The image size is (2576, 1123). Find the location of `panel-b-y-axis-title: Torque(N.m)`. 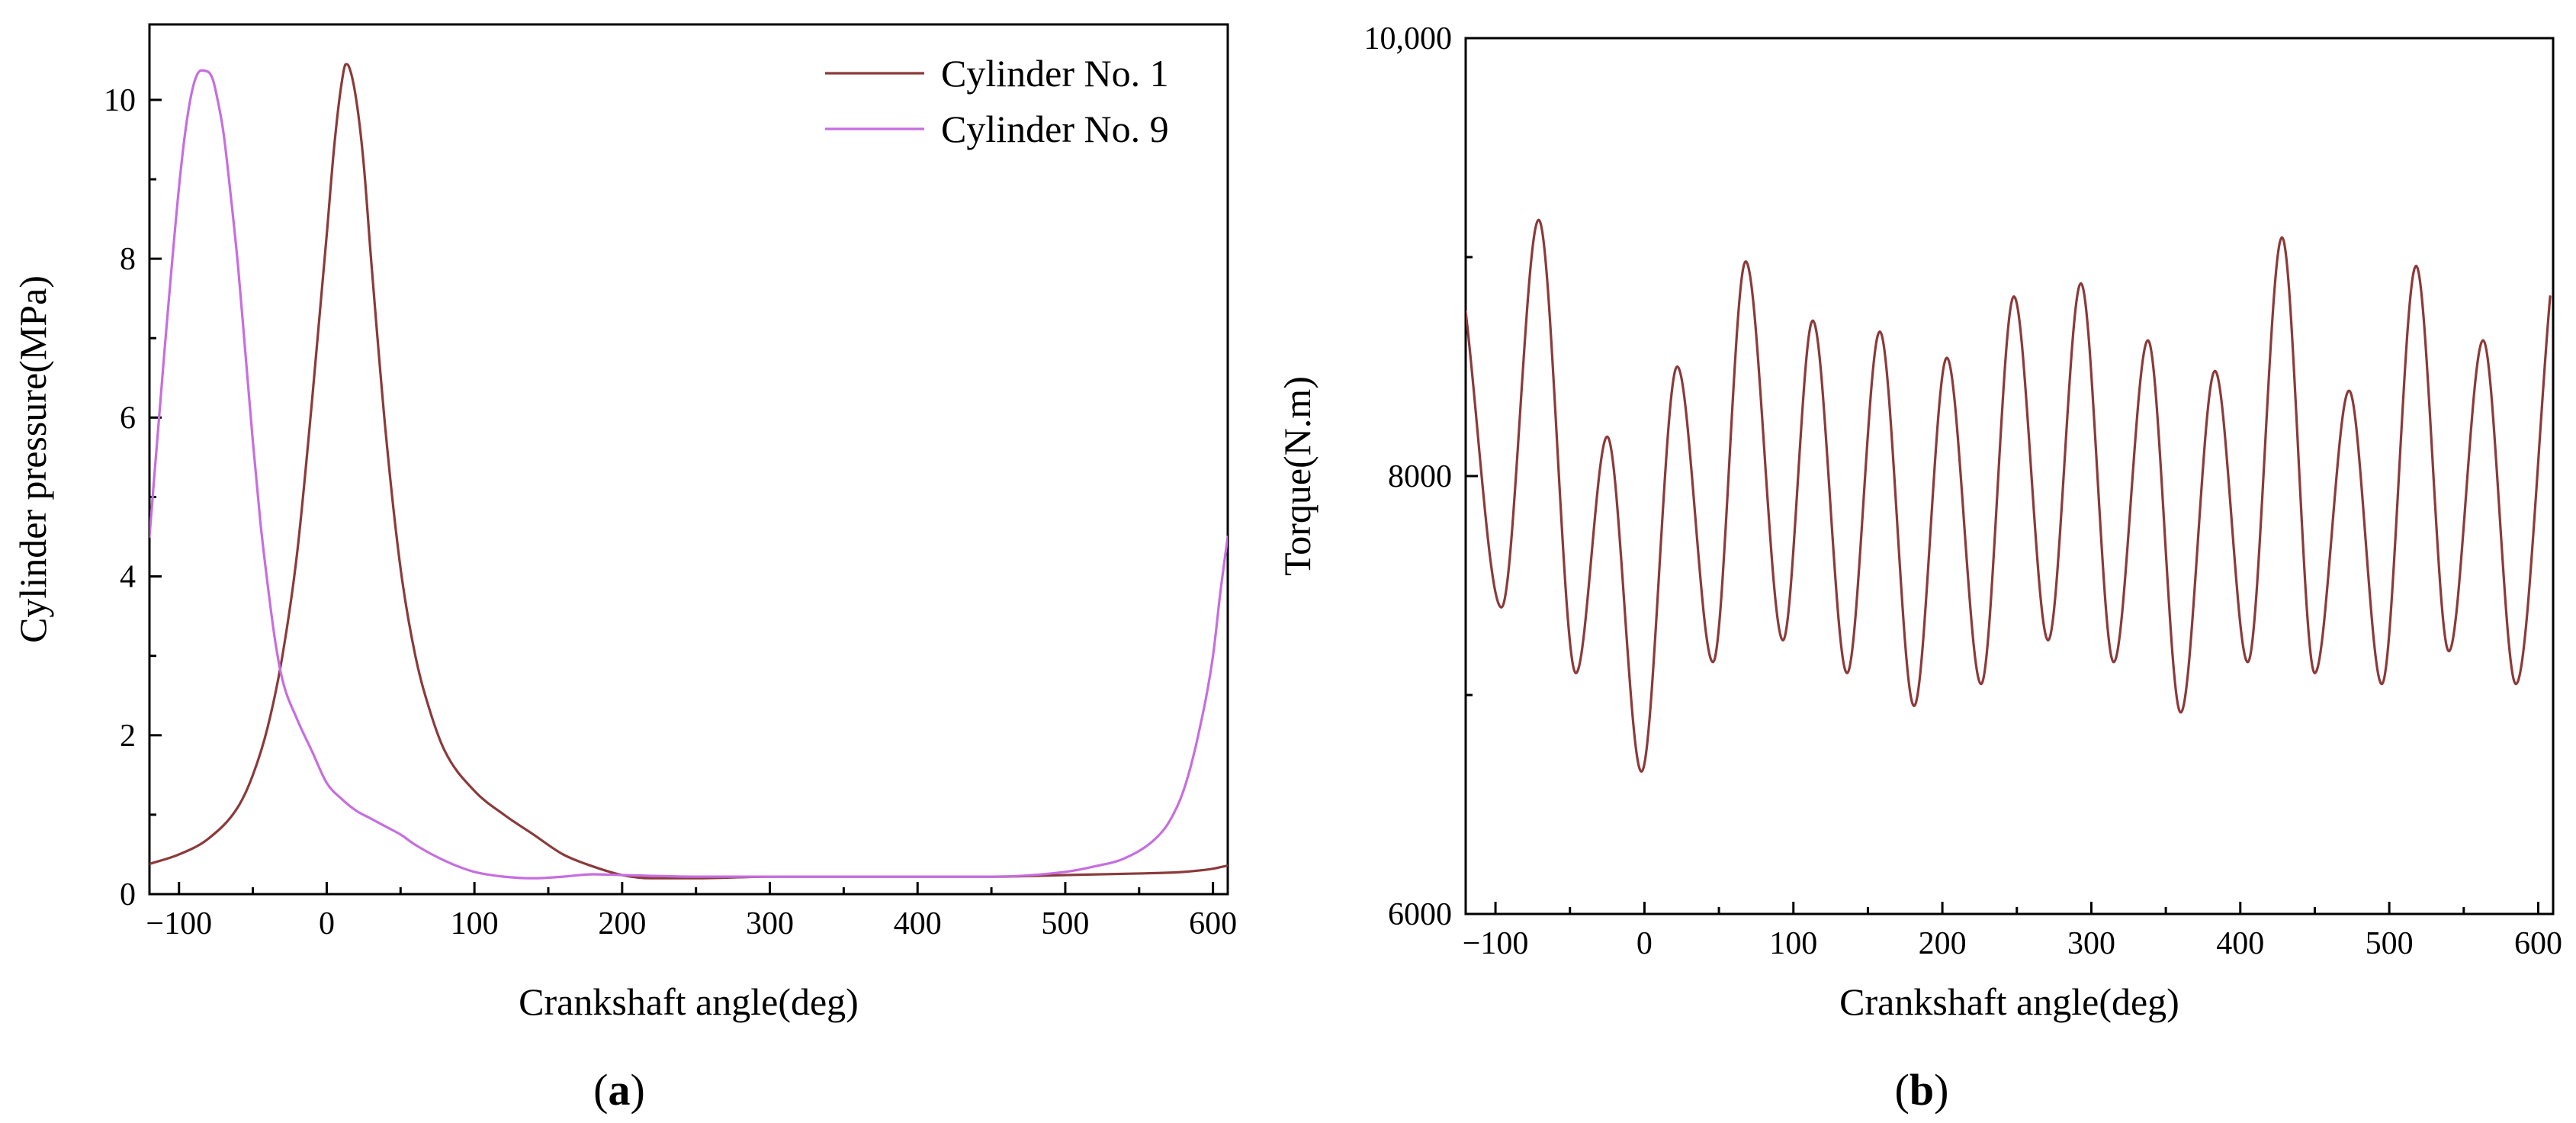

panel-b-y-axis-title: Torque(N.m) is located at coordinates (1297, 476).